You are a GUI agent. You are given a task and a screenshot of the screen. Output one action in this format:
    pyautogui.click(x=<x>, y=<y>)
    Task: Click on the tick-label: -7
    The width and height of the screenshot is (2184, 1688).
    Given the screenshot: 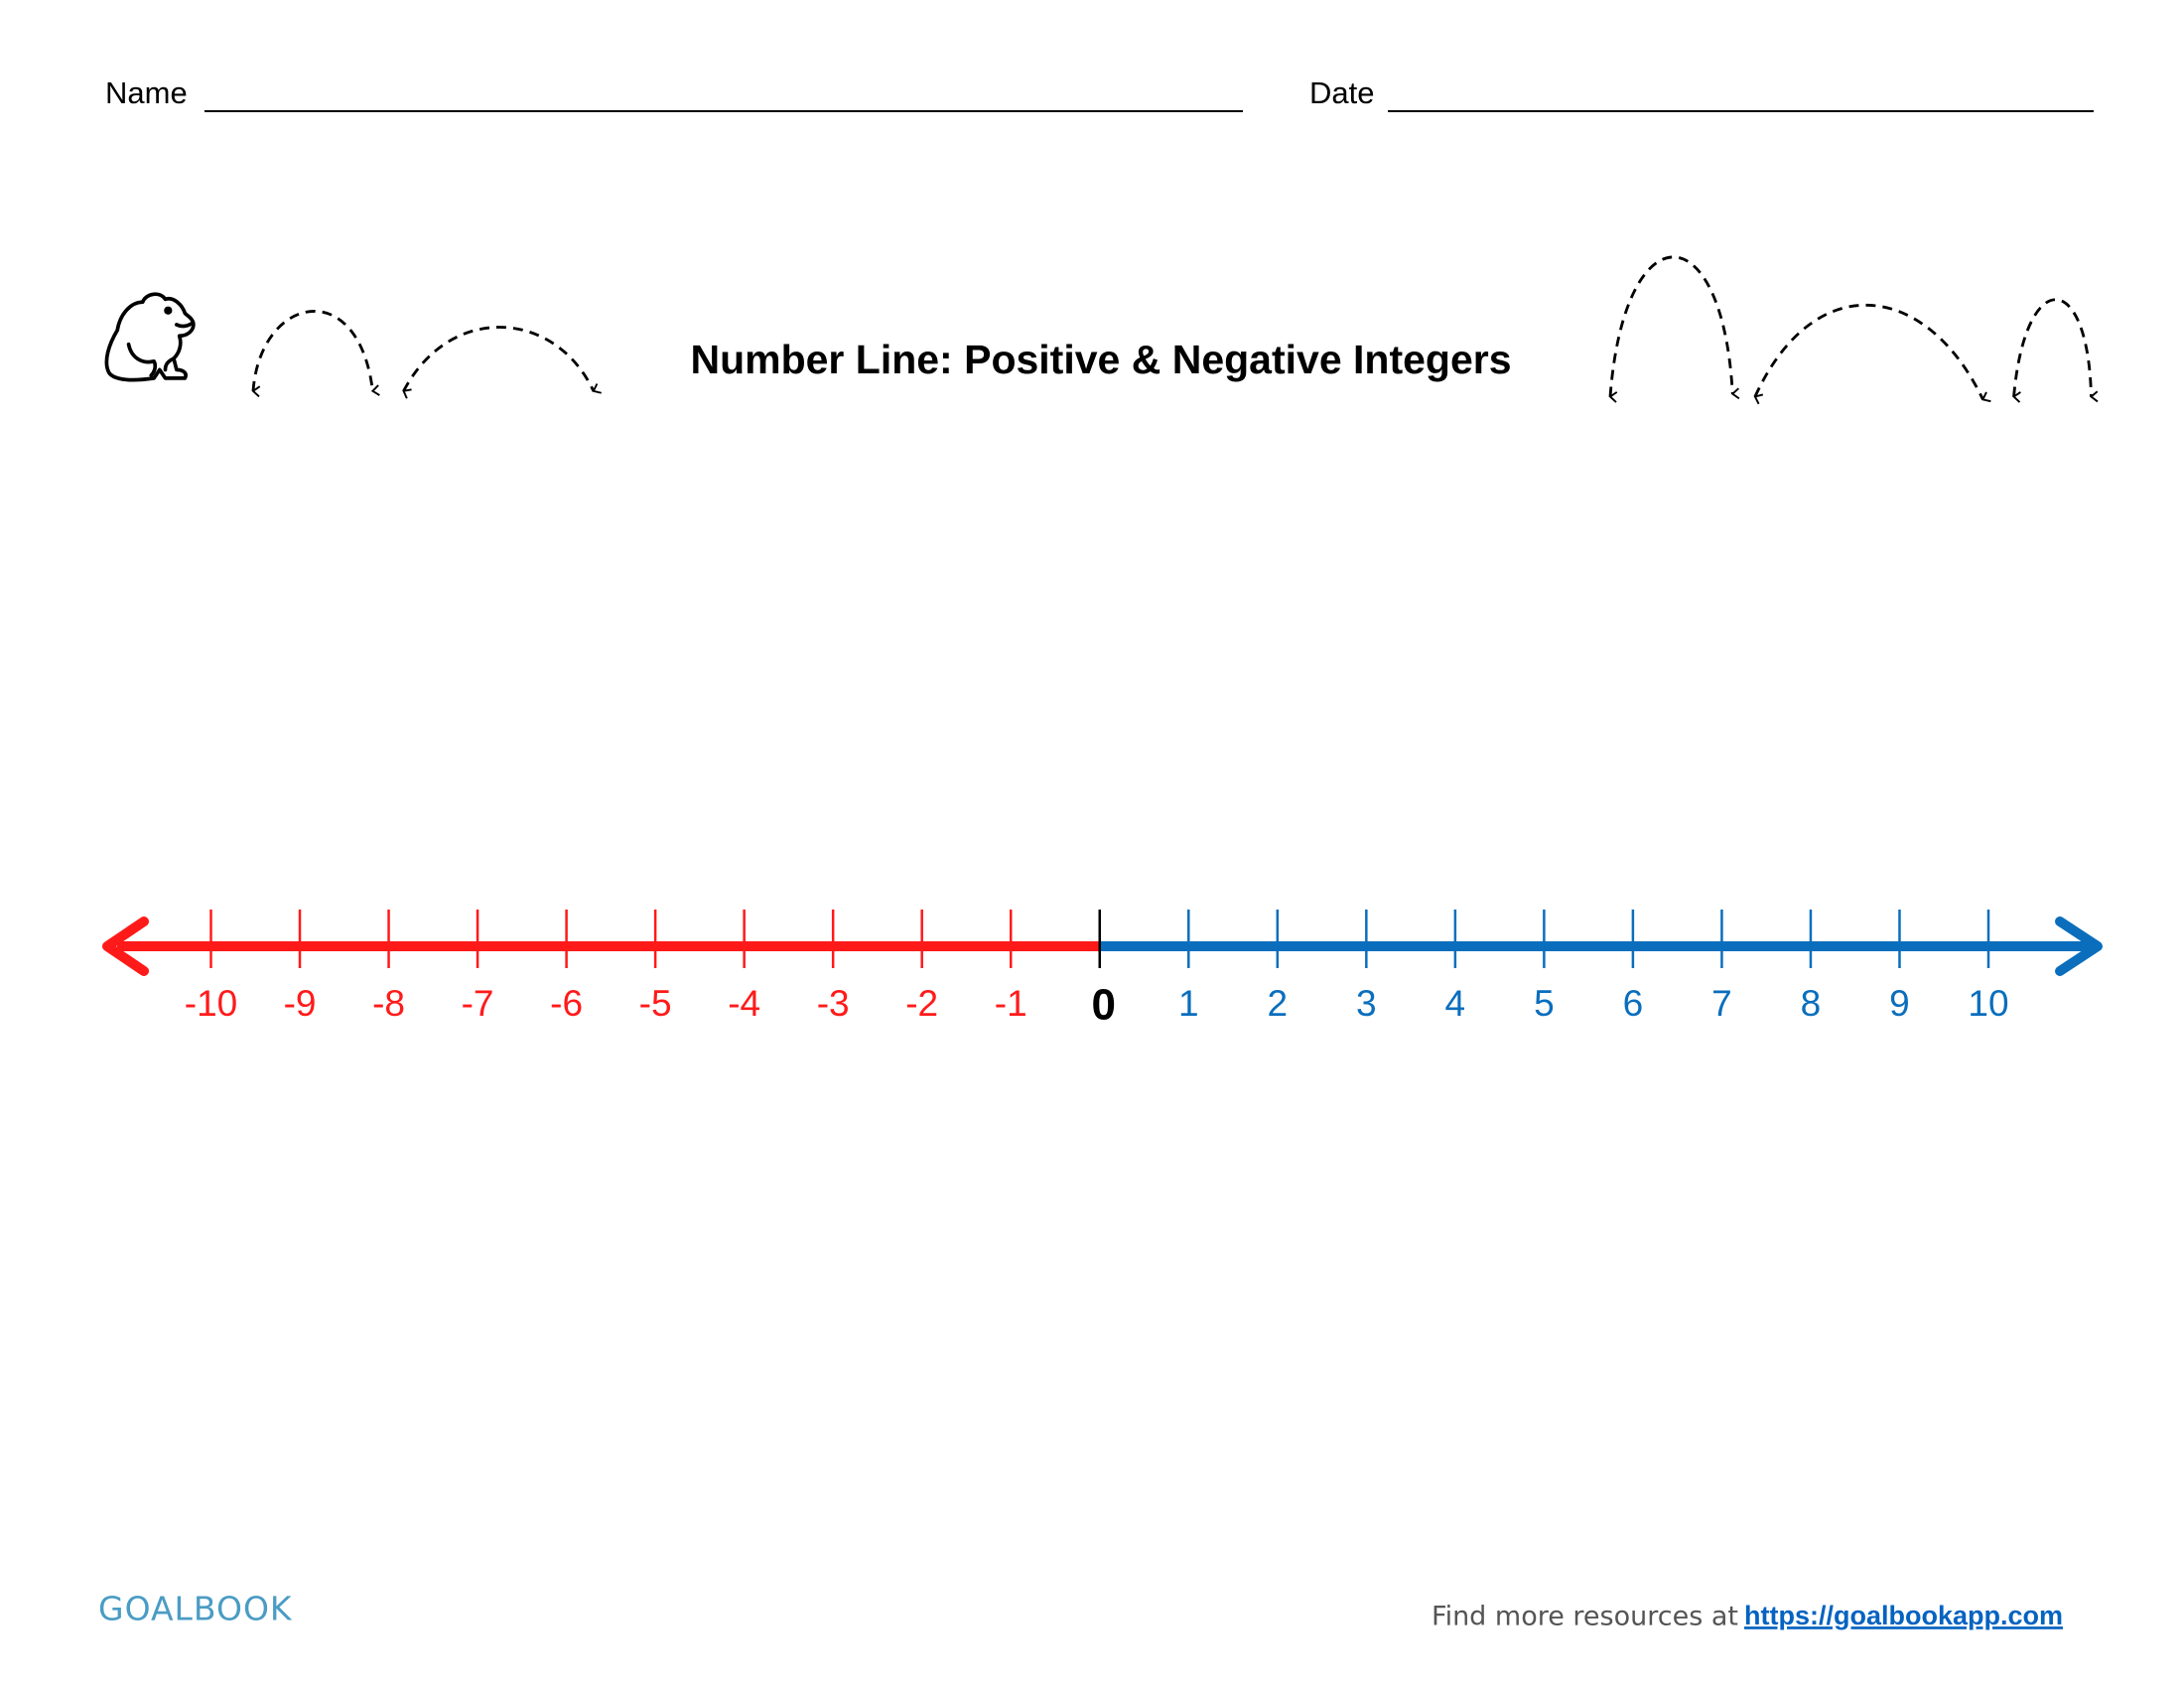 What is the action you would take?
    pyautogui.click(x=478, y=1003)
    